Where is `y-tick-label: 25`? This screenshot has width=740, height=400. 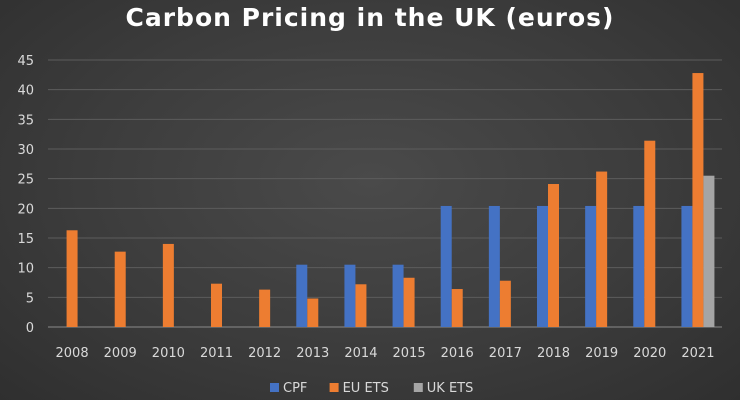
y-tick-label: 25 is located at coordinates (25, 180).